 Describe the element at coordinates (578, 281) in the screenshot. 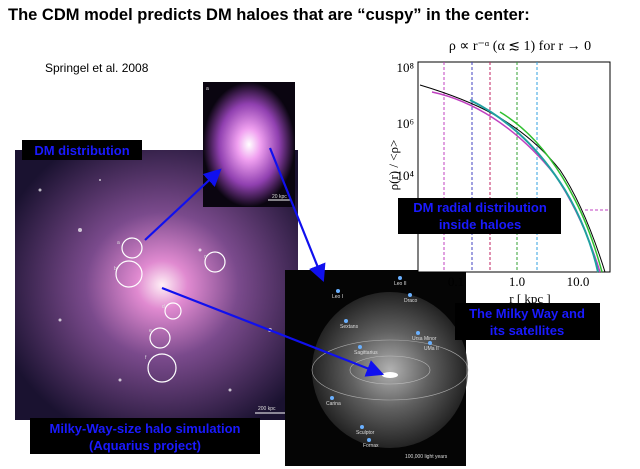

I see `x-tick-label: 10.0` at that location.